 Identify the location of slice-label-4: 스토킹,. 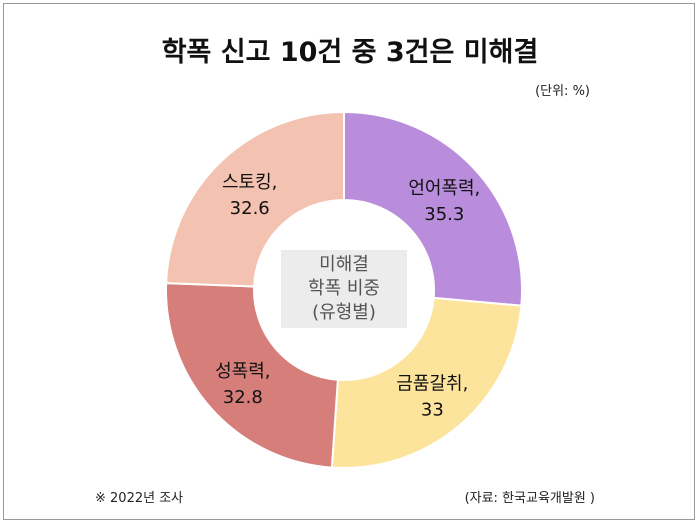
(249, 182).